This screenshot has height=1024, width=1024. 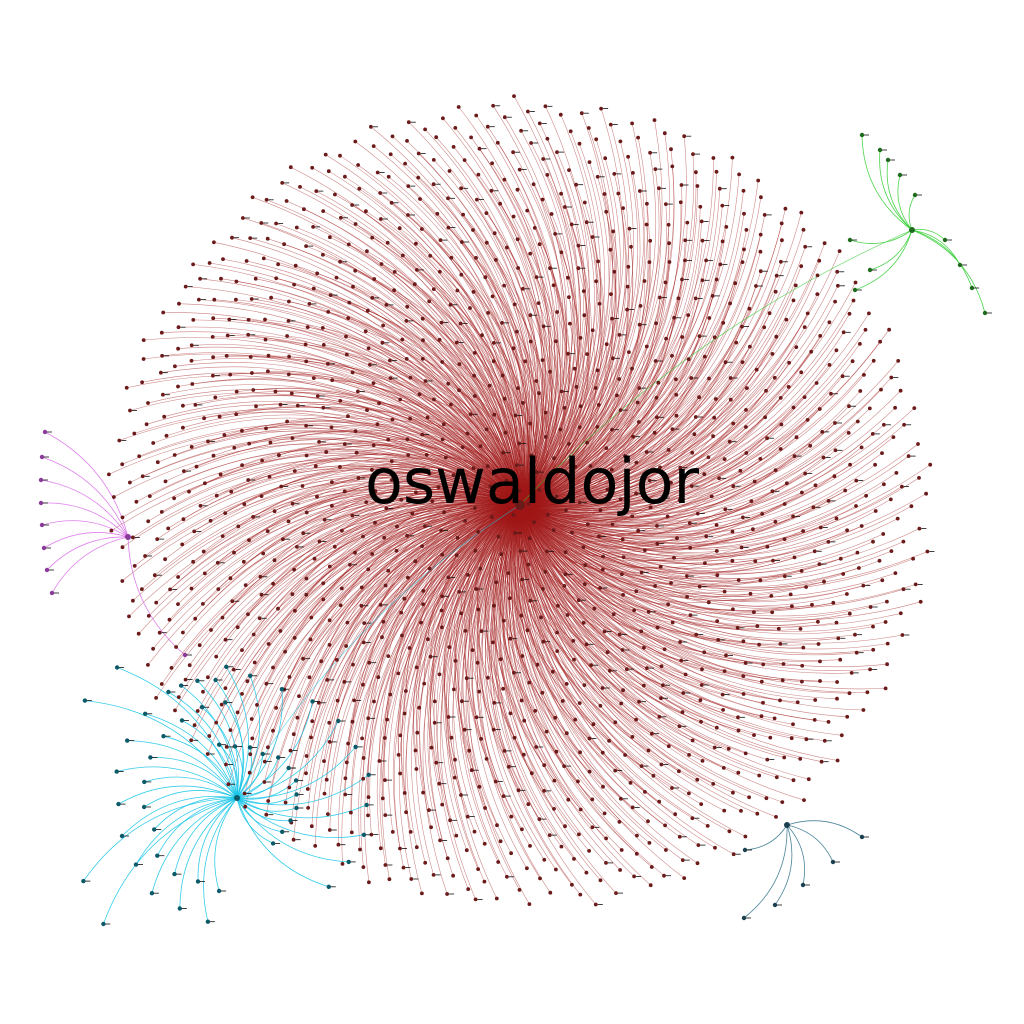 What do you see at coordinates (300, 817) in the screenshot?
I see `cyan-edge` at bounding box center [300, 817].